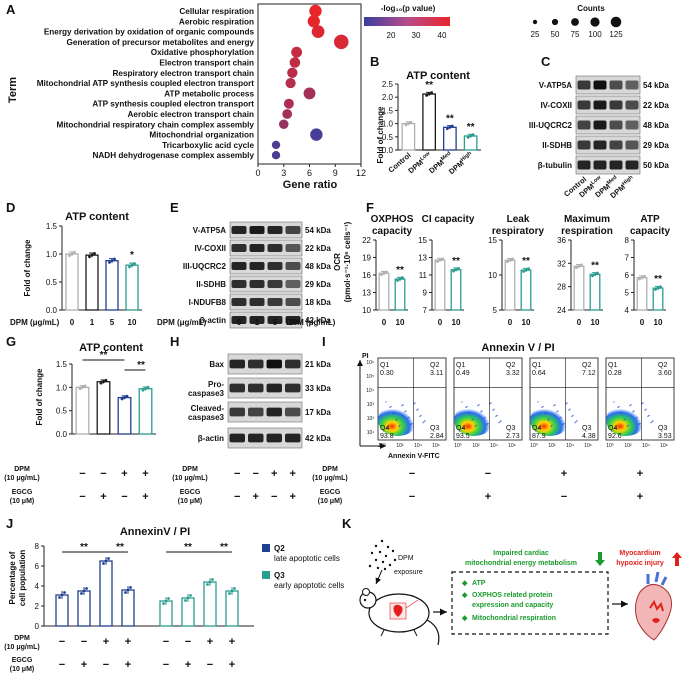 Image resolution: width=685 pixels, height=675 pixels. What do you see at coordinates (460, 428) in the screenshot?
I see `q4-label: Q4` at bounding box center [460, 428].